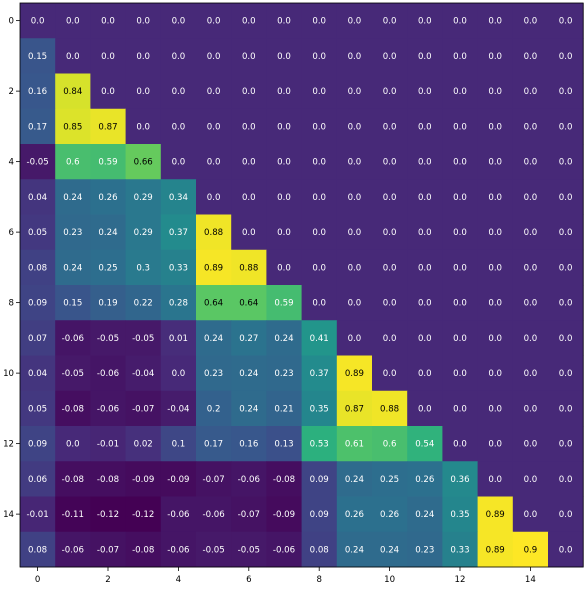  Describe the element at coordinates (178, 198) in the screenshot. I see `cell-value-label: 0.34` at that location.